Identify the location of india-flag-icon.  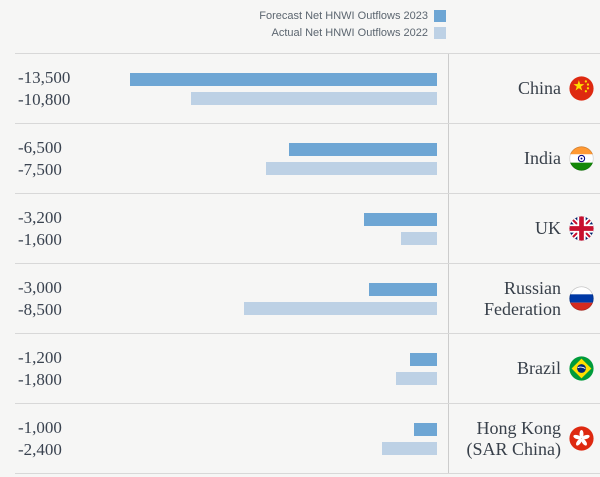
(581, 158).